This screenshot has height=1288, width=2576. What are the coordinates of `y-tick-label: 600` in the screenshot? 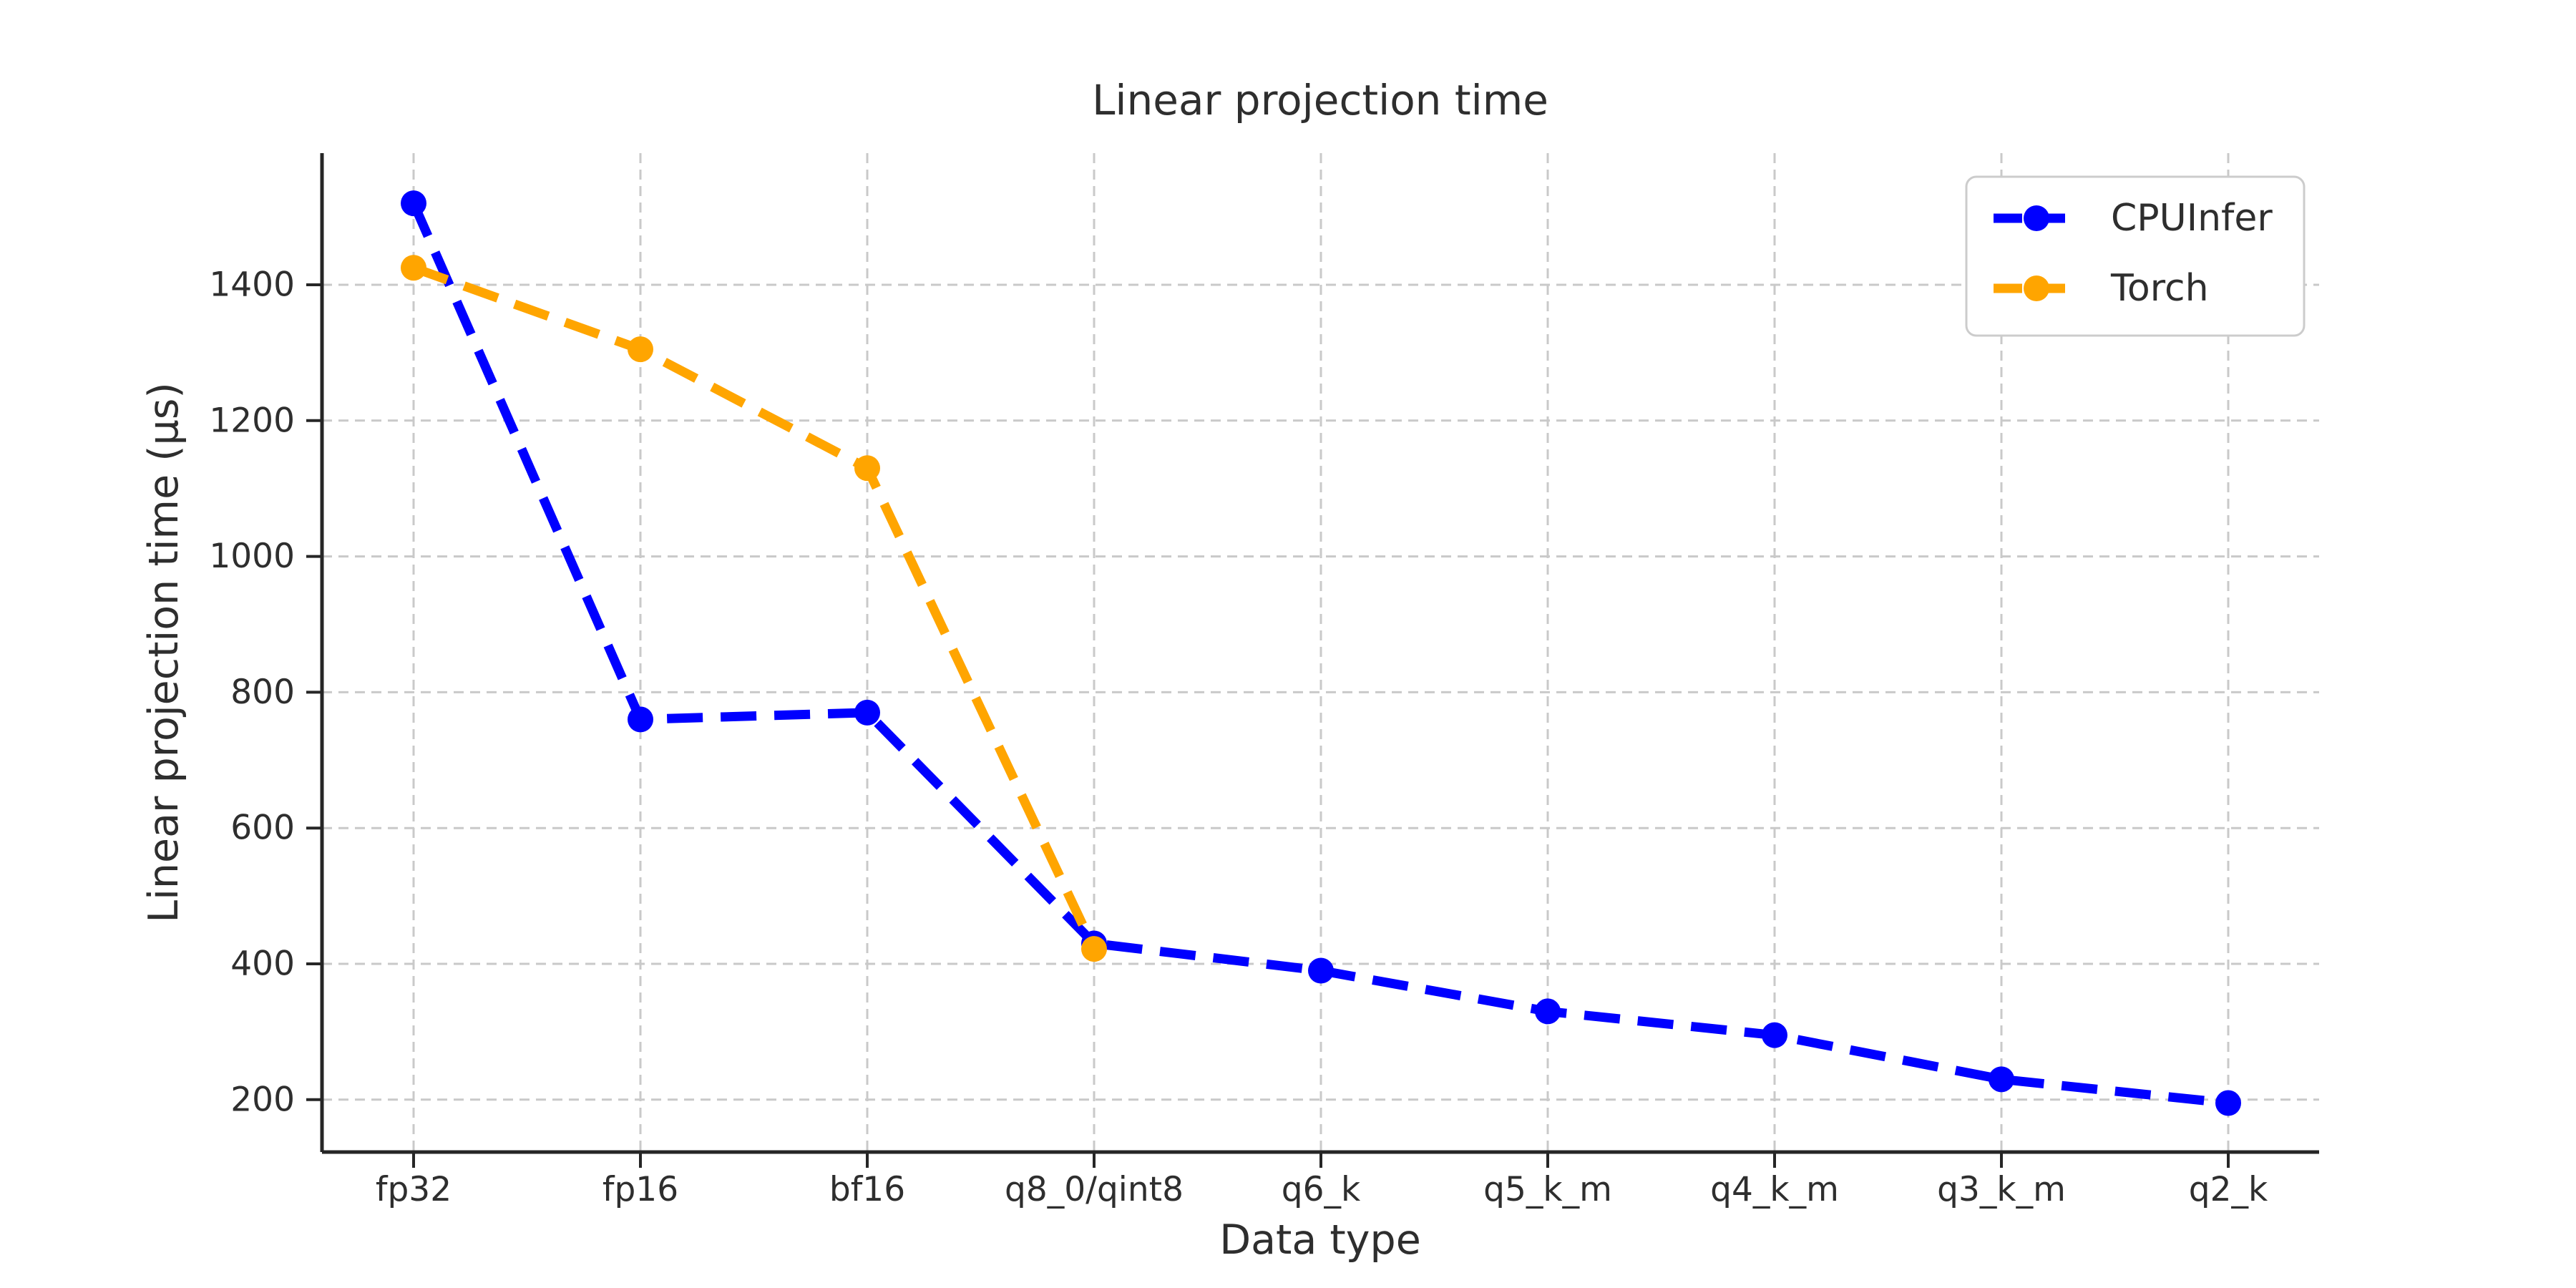 It's located at (262, 828).